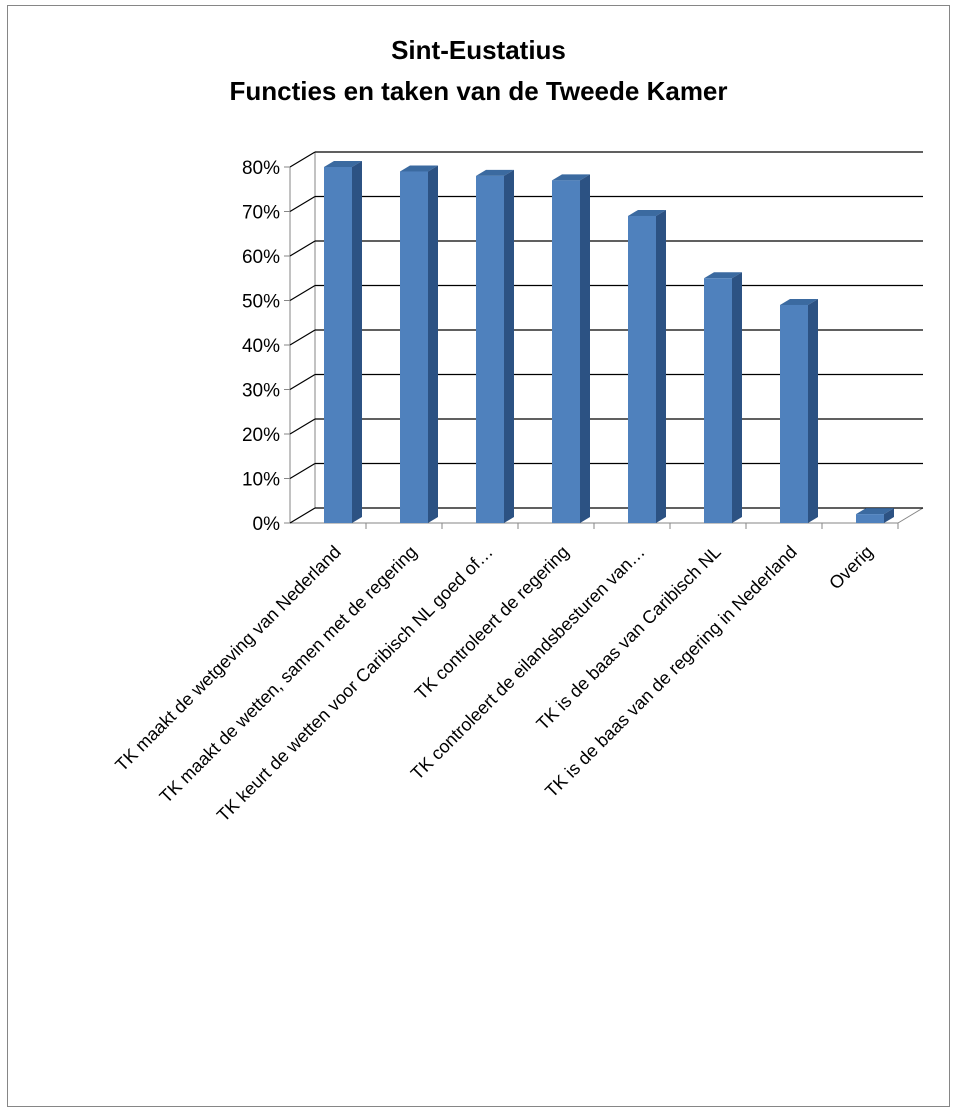 This screenshot has height=1107, width=957. What do you see at coordinates (261, 391) in the screenshot?
I see `y-tick-label: 30%` at bounding box center [261, 391].